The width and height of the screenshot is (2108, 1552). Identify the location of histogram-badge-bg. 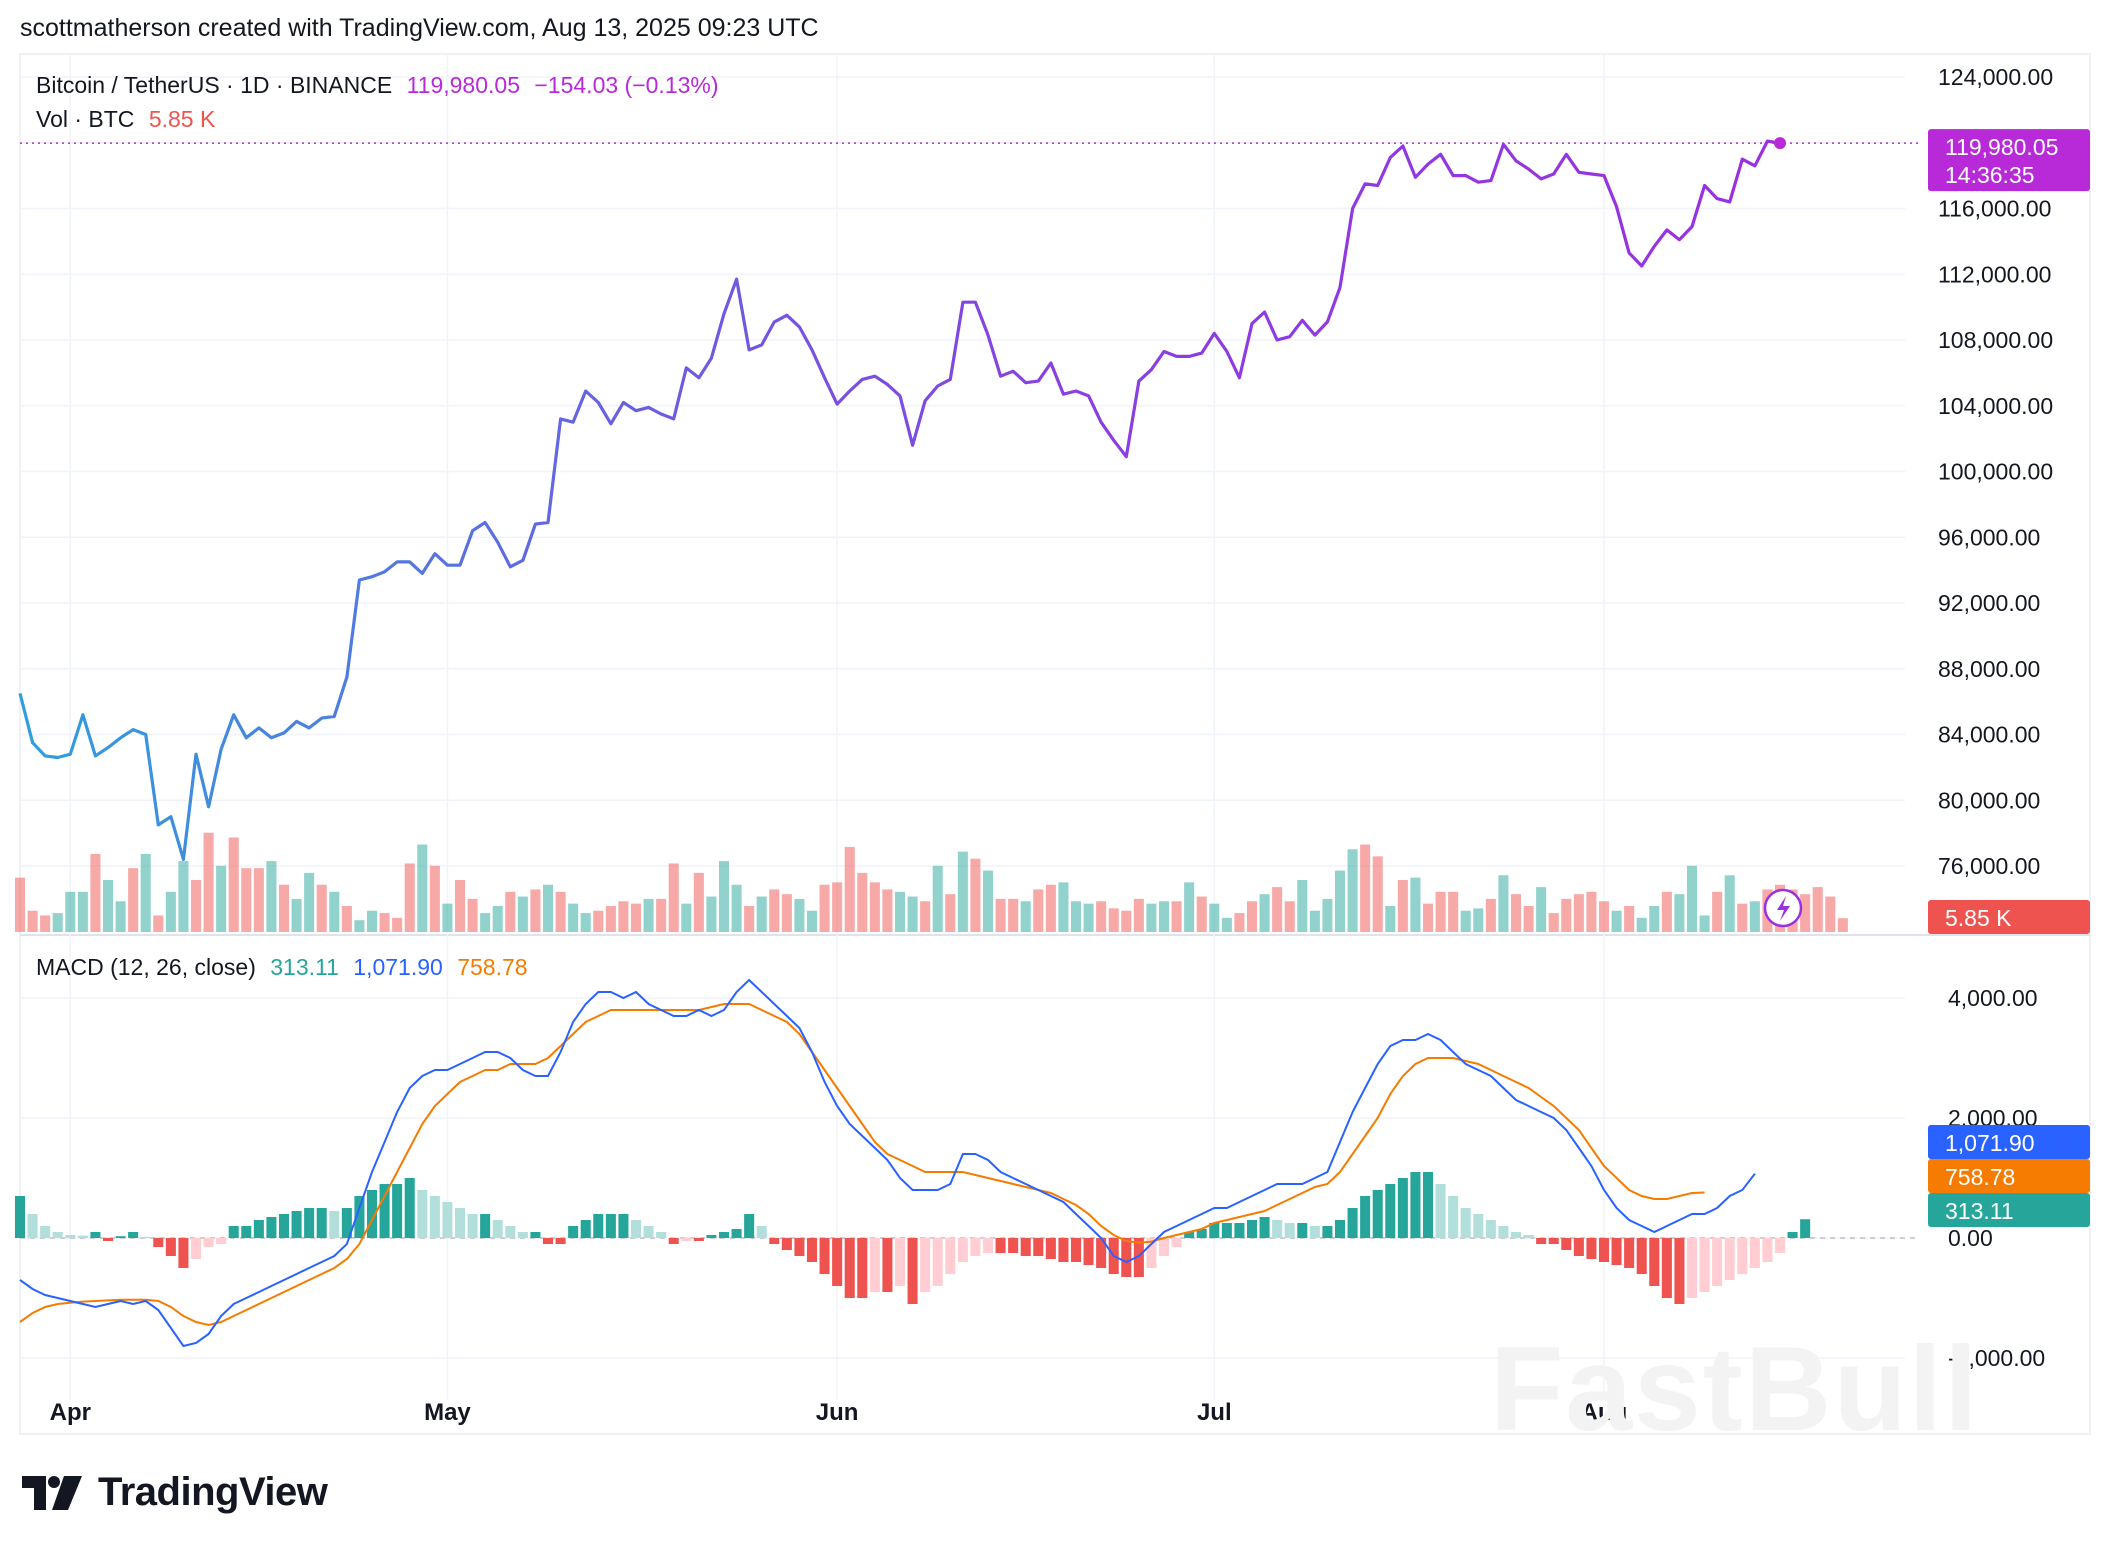
(2009, 1210).